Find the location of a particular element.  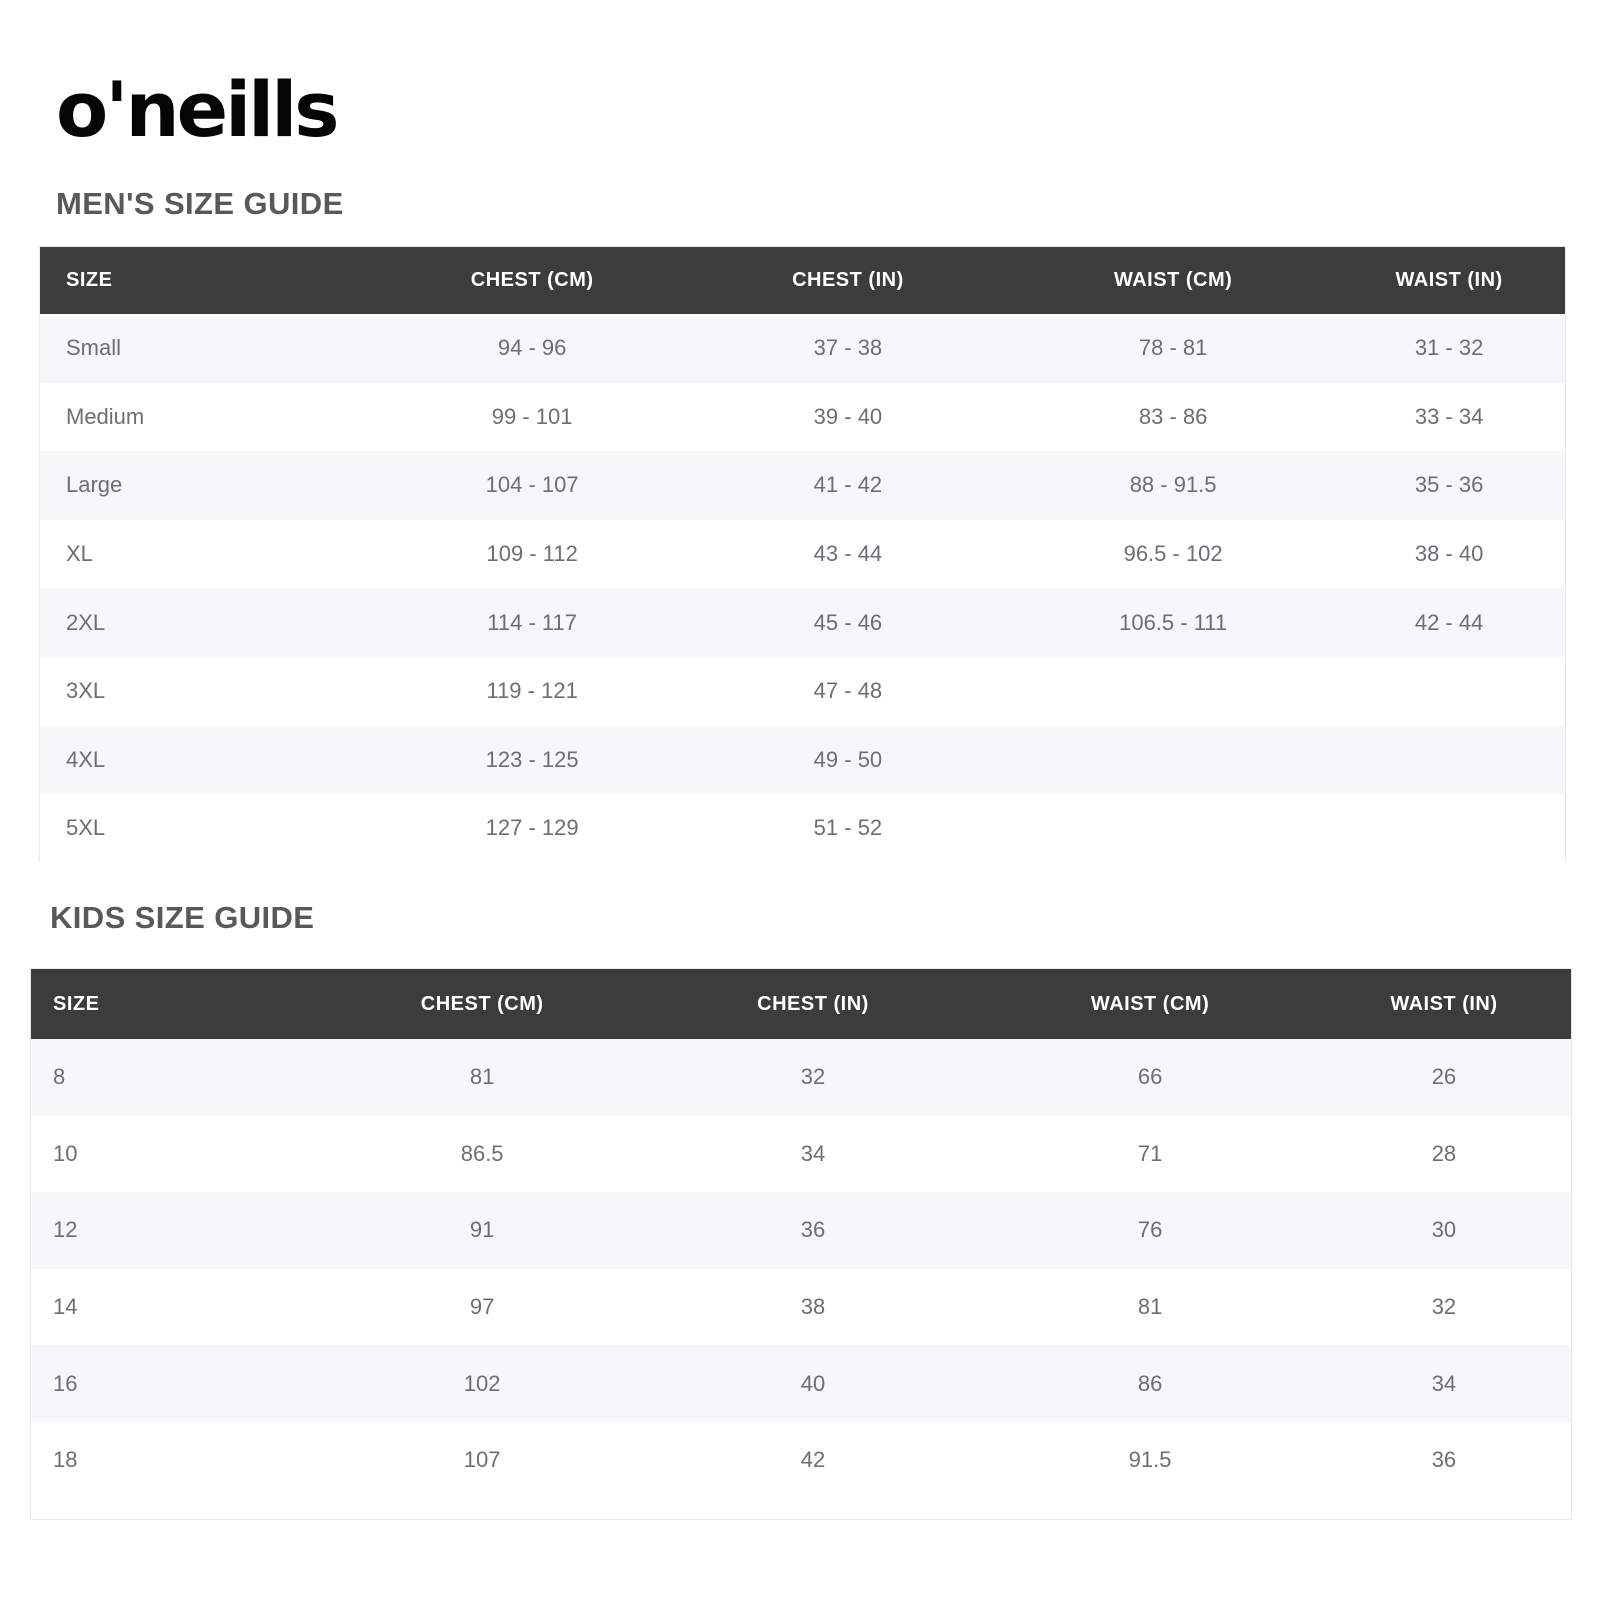

brand-logo: o'neills is located at coordinates (198, 109).